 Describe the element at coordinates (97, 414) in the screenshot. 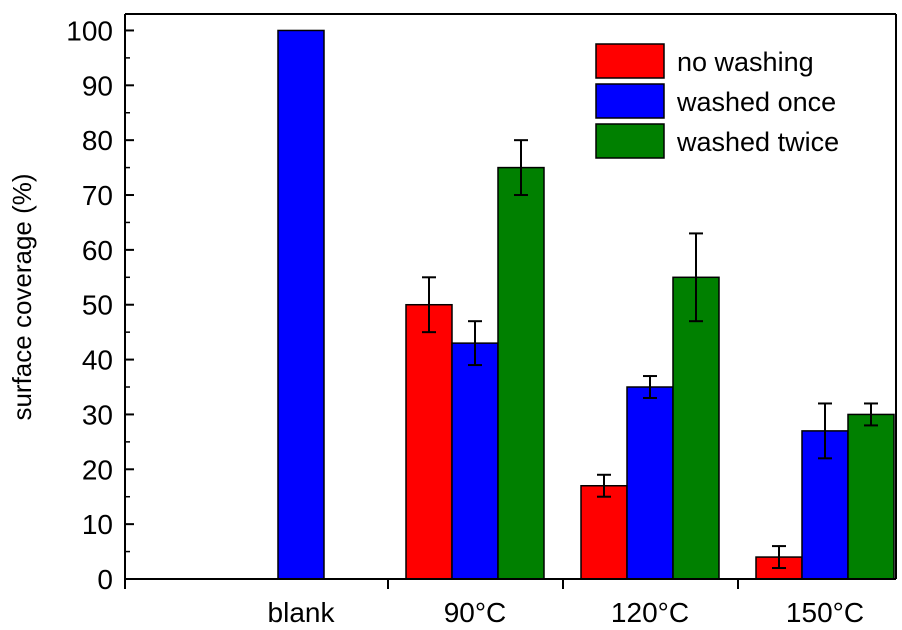

I see `y-tick-label: 30` at that location.